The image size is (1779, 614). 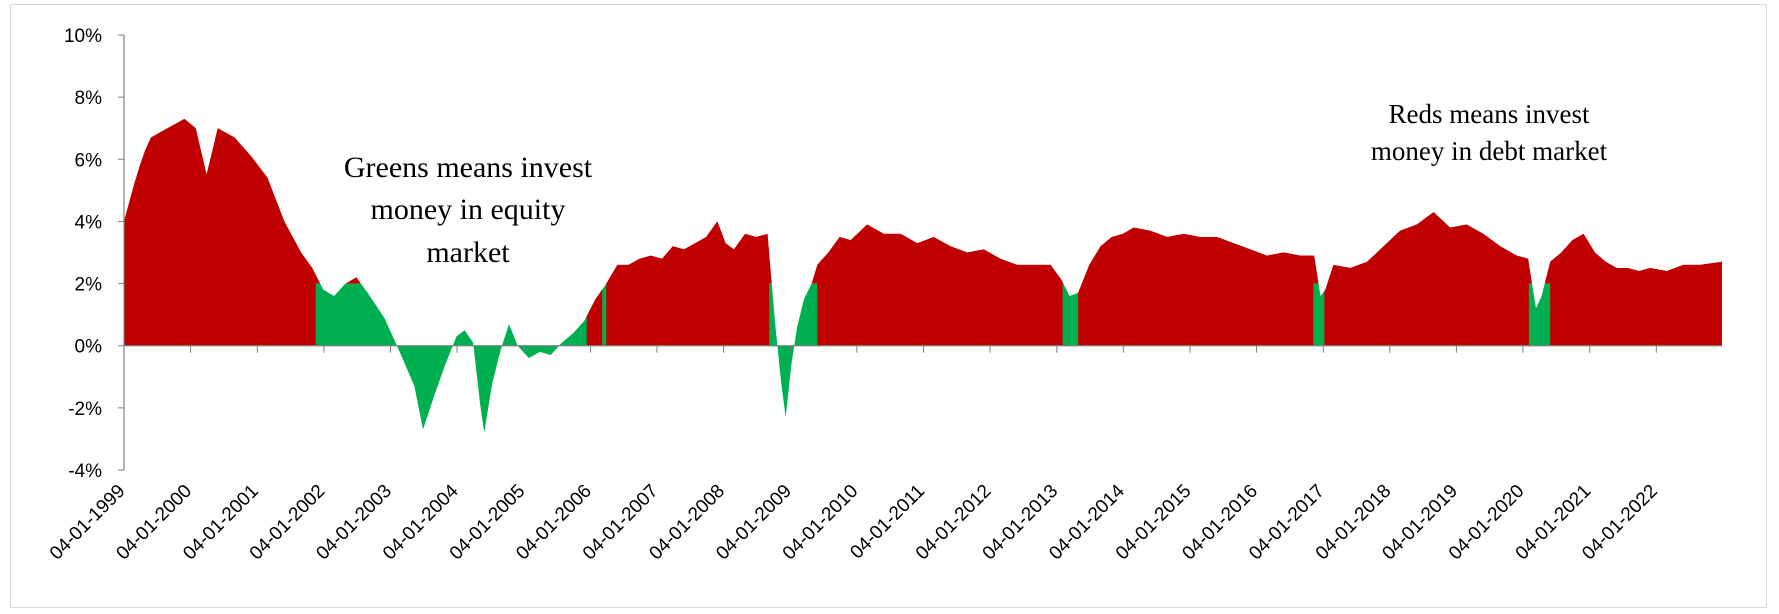 What do you see at coordinates (85, 409) in the screenshot?
I see `y-tick-label: -2%` at bounding box center [85, 409].